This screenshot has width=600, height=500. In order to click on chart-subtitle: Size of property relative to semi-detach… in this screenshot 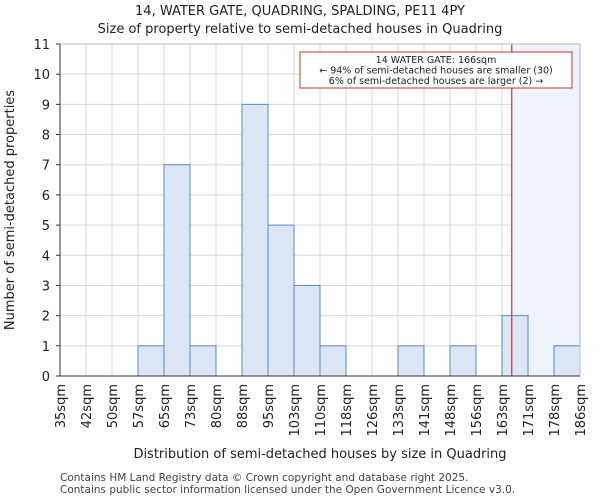, I will do `click(300, 29)`.